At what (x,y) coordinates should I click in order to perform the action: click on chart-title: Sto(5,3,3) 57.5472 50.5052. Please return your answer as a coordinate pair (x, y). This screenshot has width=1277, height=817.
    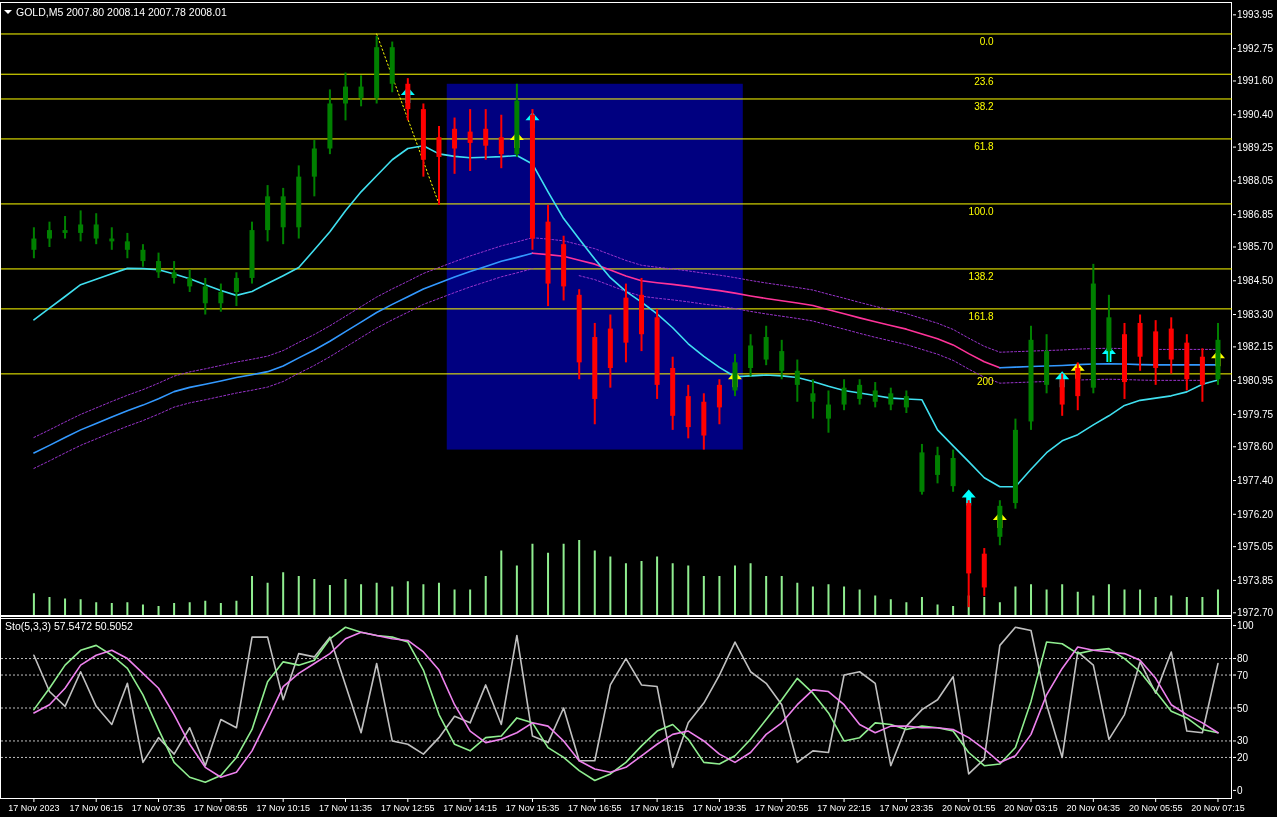
    Looking at the image, I should click on (69, 626).